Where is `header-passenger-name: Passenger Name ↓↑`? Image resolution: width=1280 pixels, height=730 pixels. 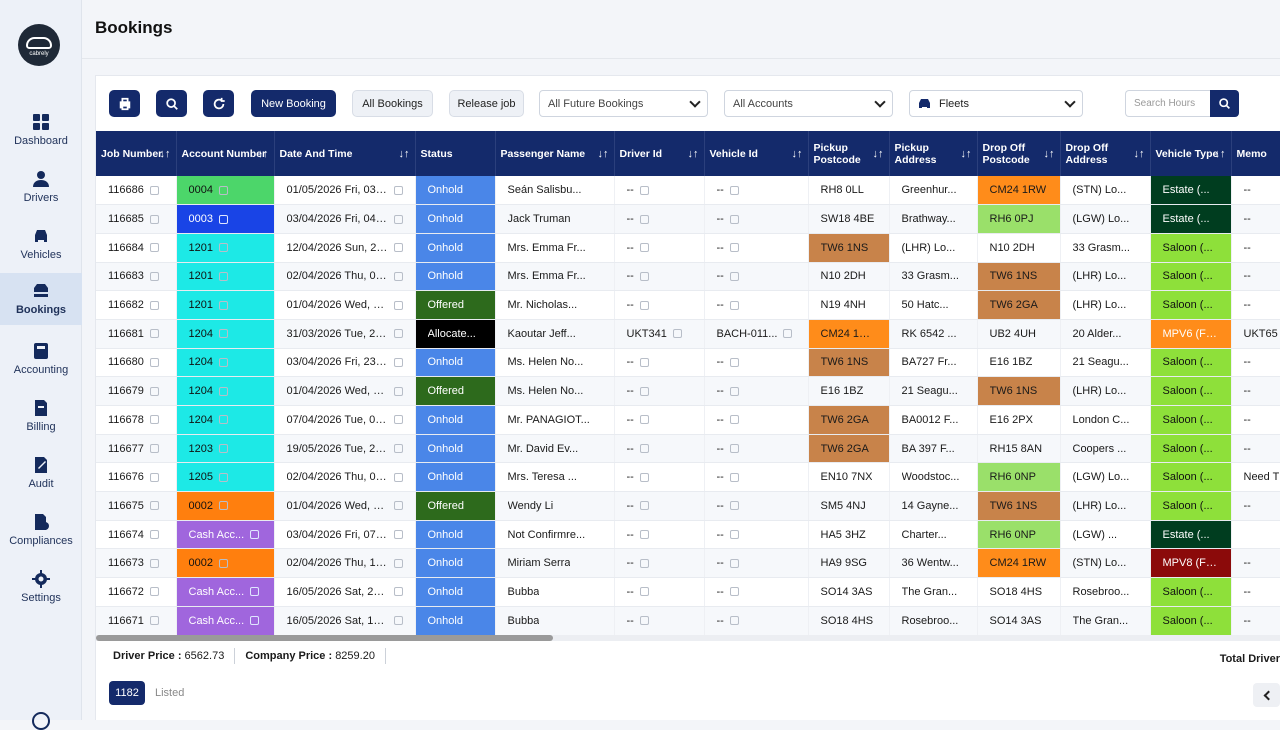
header-passenger-name: Passenger Name ↓↑ is located at coordinates (555, 153).